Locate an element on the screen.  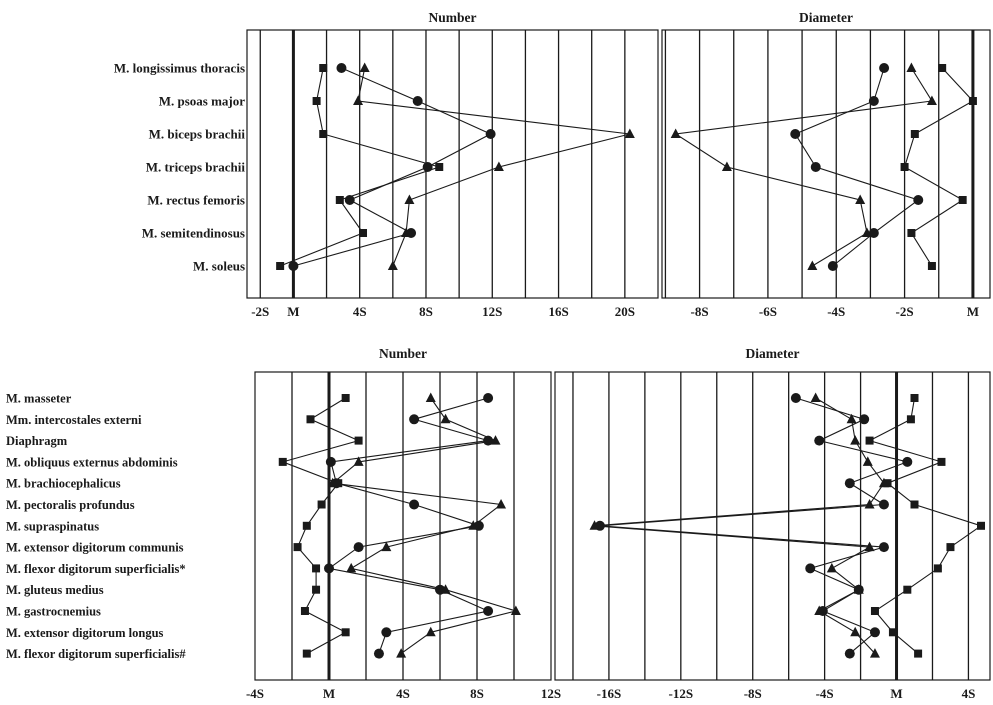
marker-p3-s3-r5-triangle is located at coordinates (332, 482).